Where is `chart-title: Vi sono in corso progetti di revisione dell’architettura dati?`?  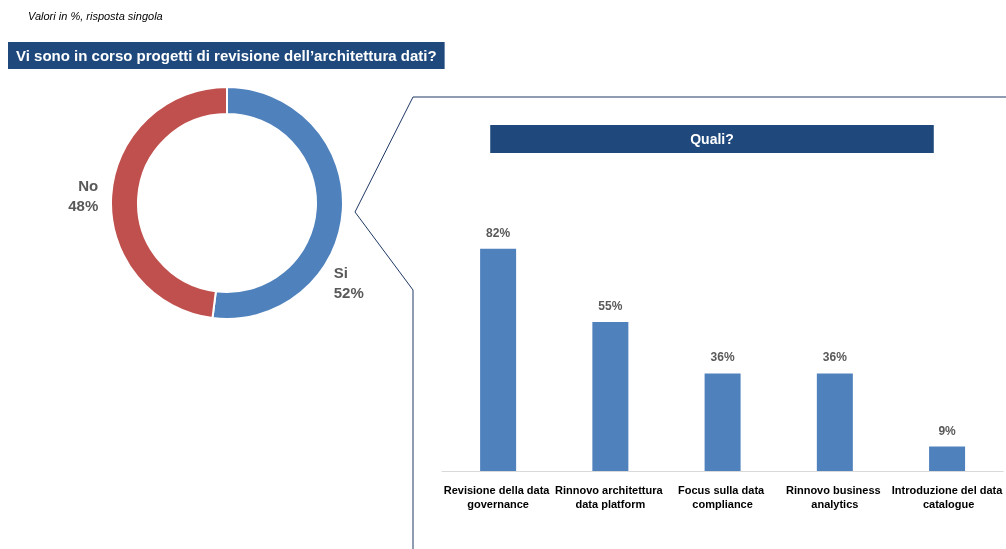
chart-title: Vi sono in corso progetti di revisione dell’architettura dati? is located at coordinates (226, 55).